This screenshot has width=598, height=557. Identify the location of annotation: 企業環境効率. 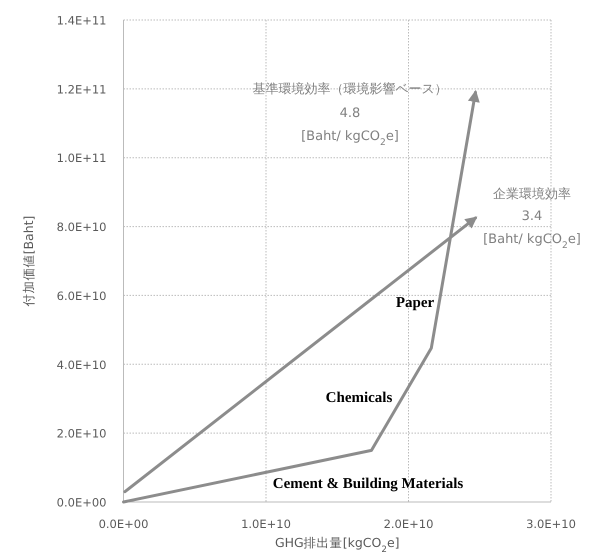
(532, 194).